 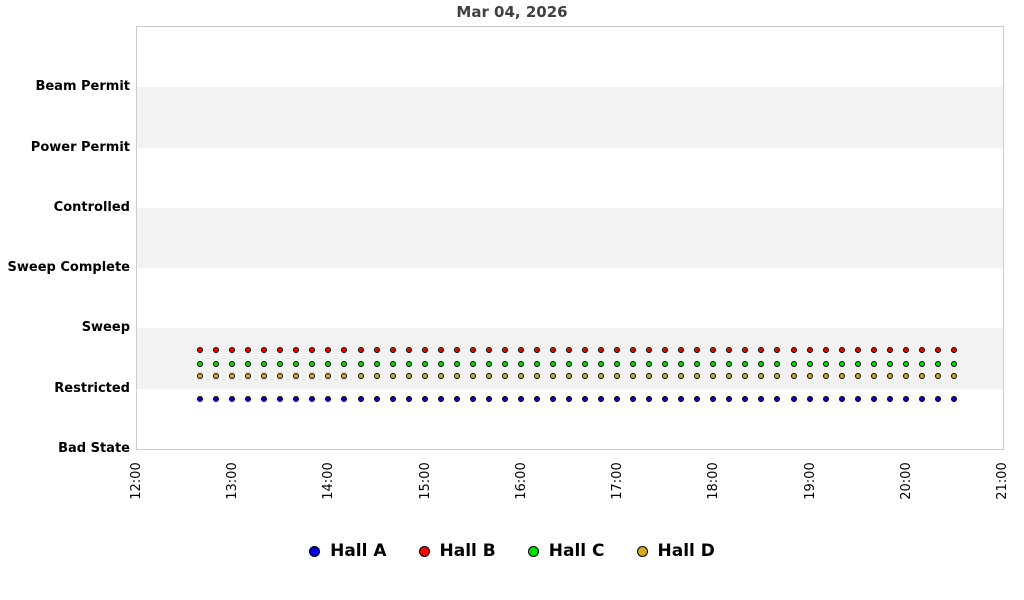 I want to click on y-axis-label: Controlled, so click(x=91, y=207).